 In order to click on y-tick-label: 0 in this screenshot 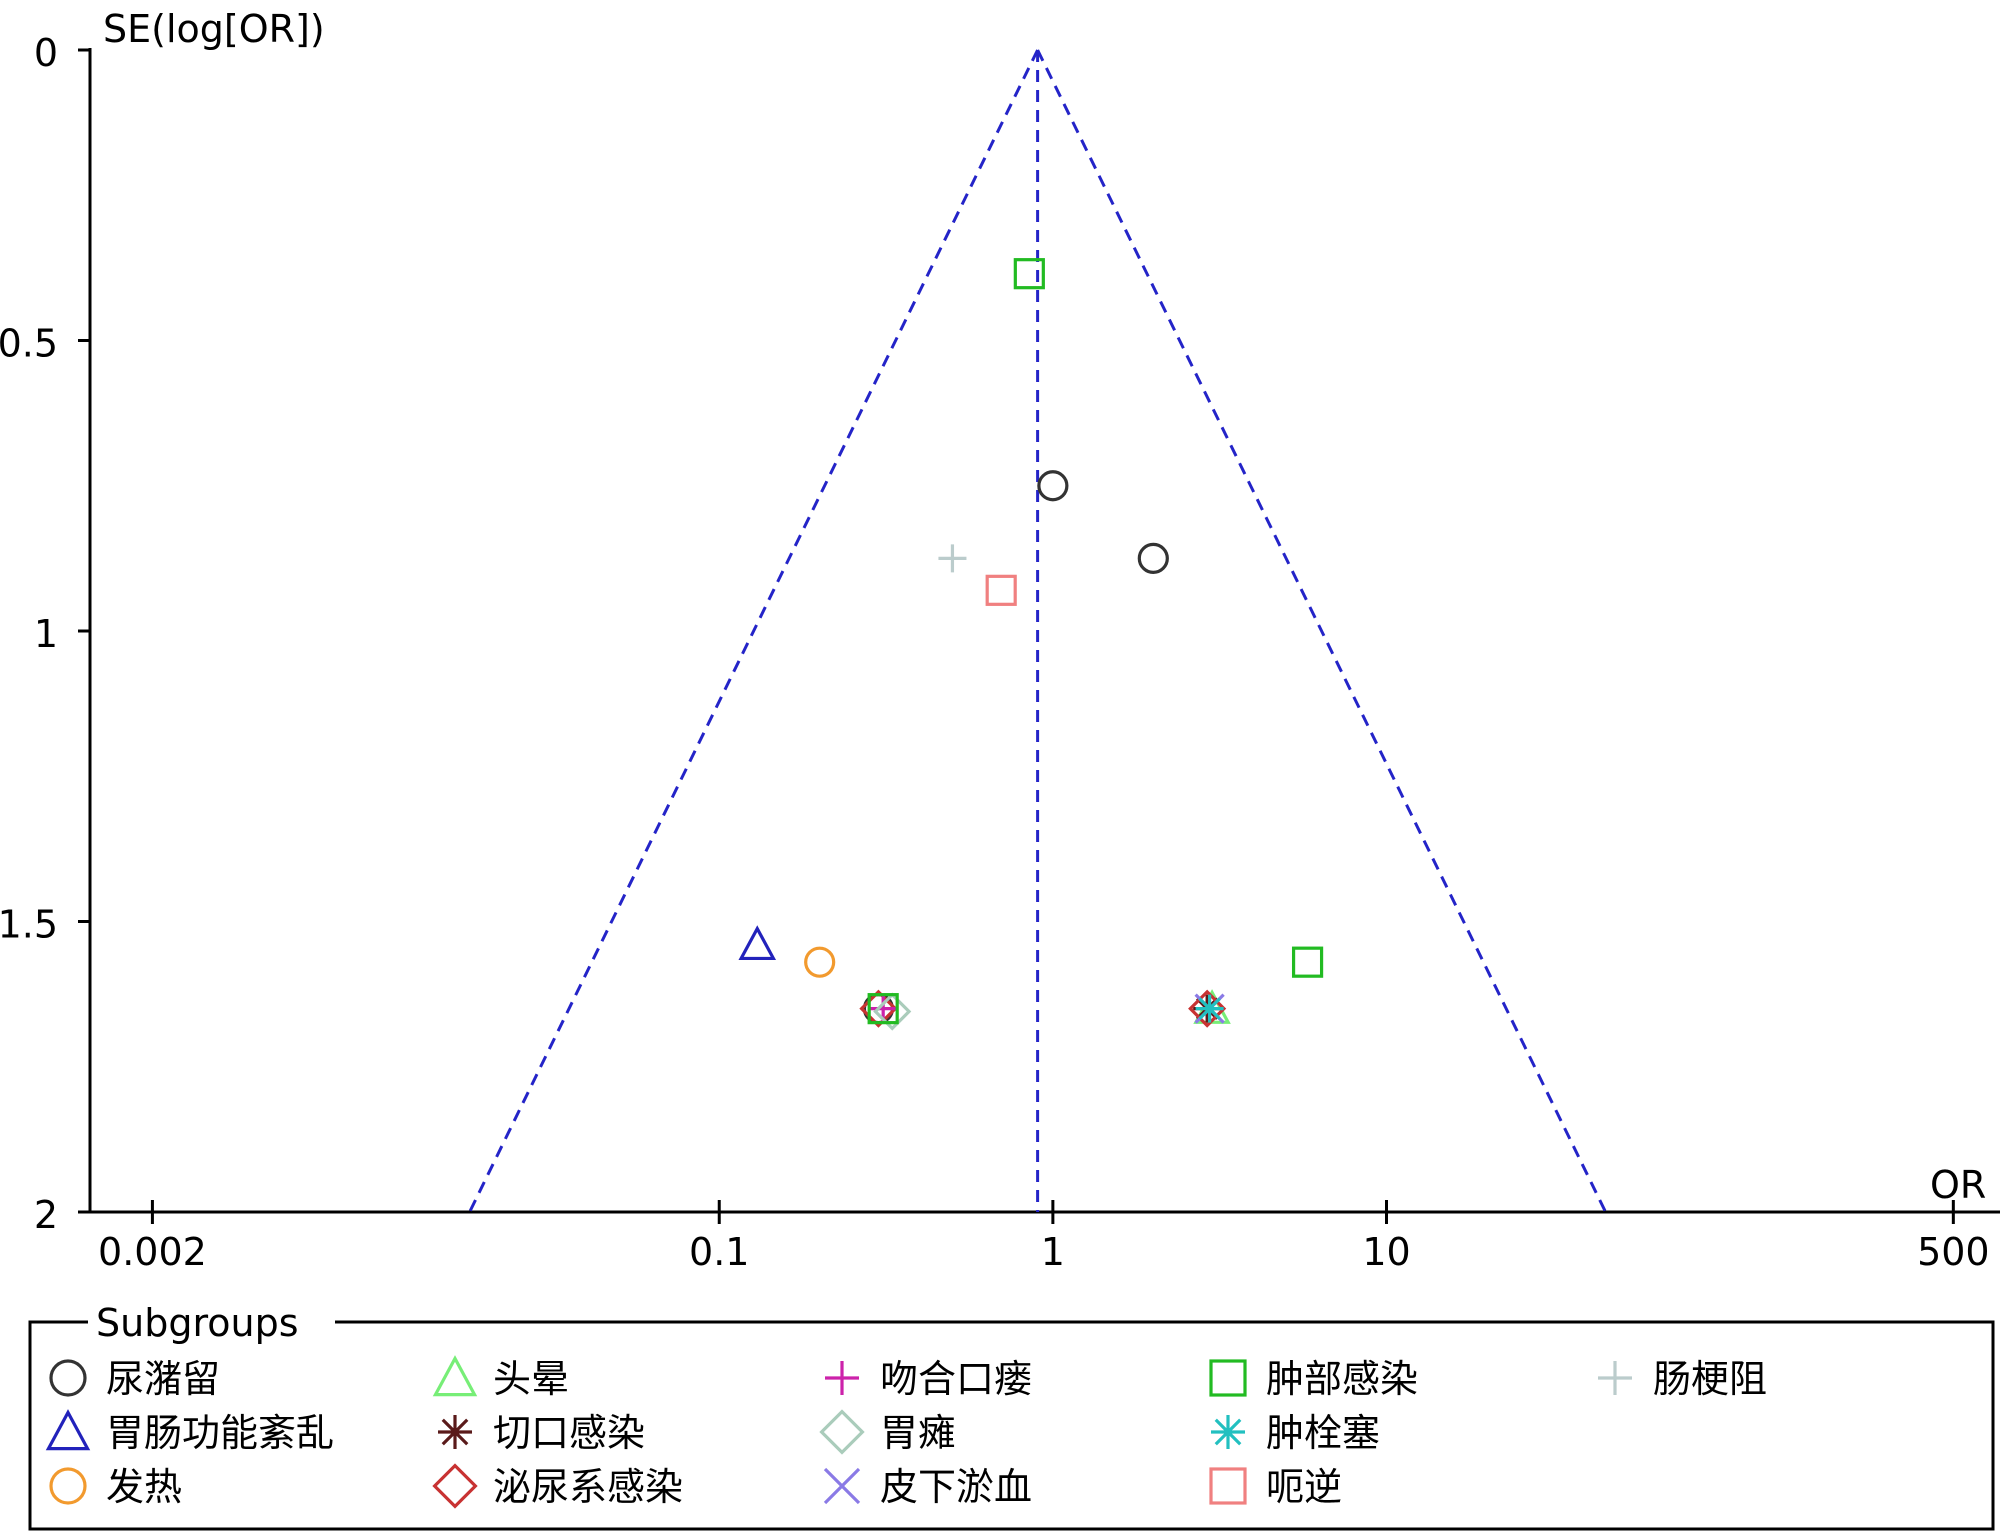, I will do `click(46, 53)`.